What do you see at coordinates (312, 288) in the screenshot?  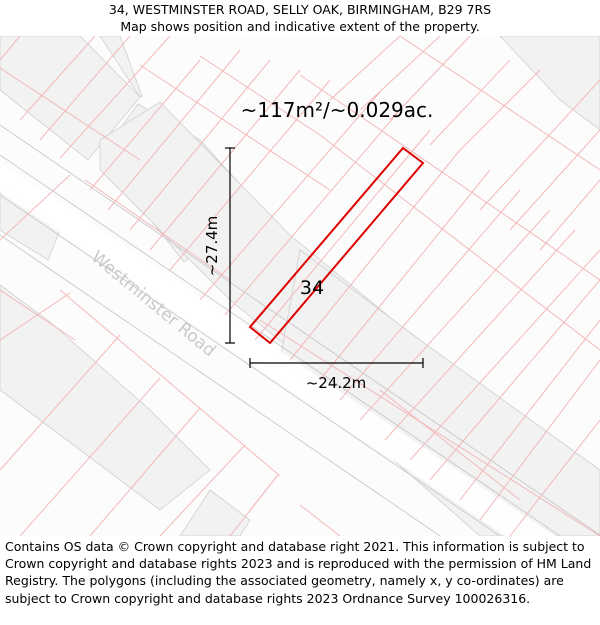 I see `plot-number-label: 34` at bounding box center [312, 288].